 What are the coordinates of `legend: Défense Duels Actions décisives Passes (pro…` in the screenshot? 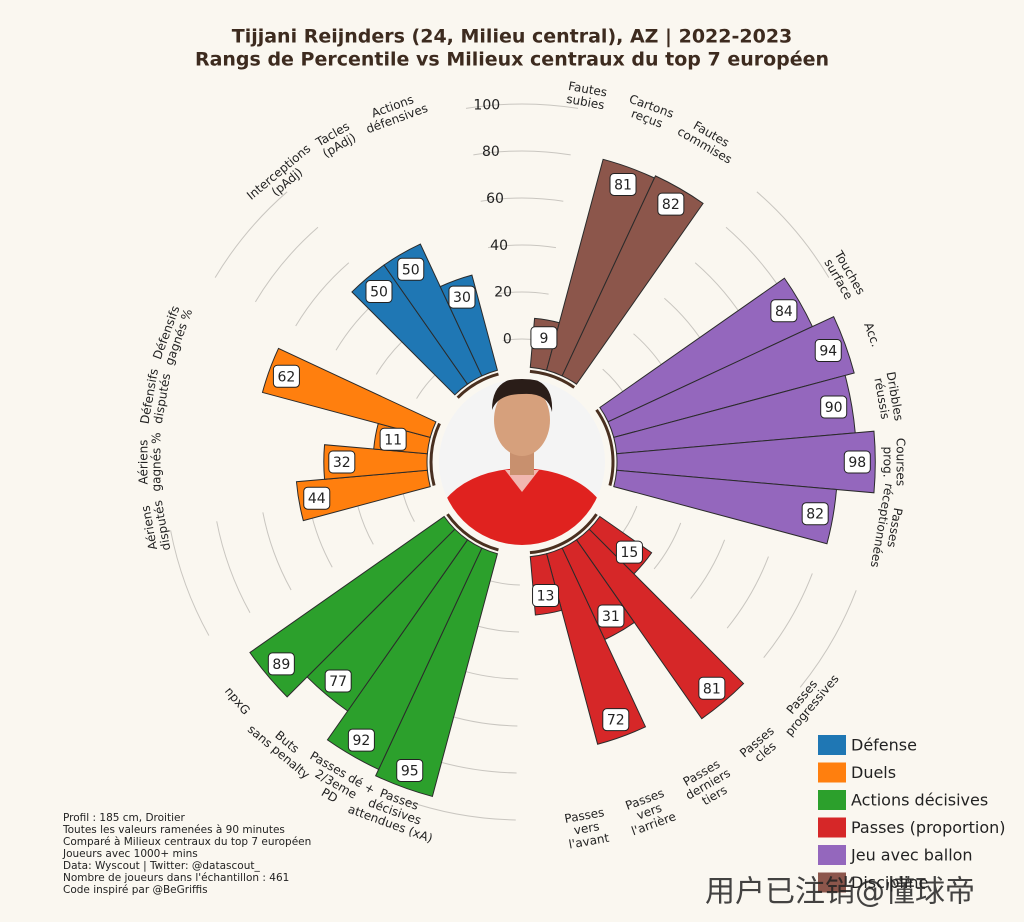 It's located at (912, 814).